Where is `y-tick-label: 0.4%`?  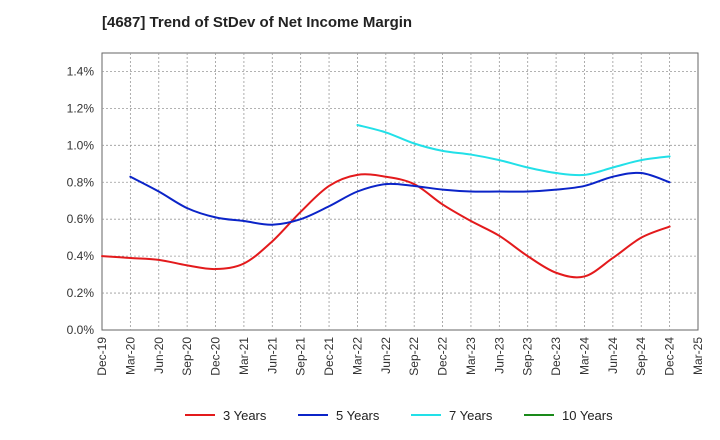 y-tick-label: 0.4% is located at coordinates (81, 256).